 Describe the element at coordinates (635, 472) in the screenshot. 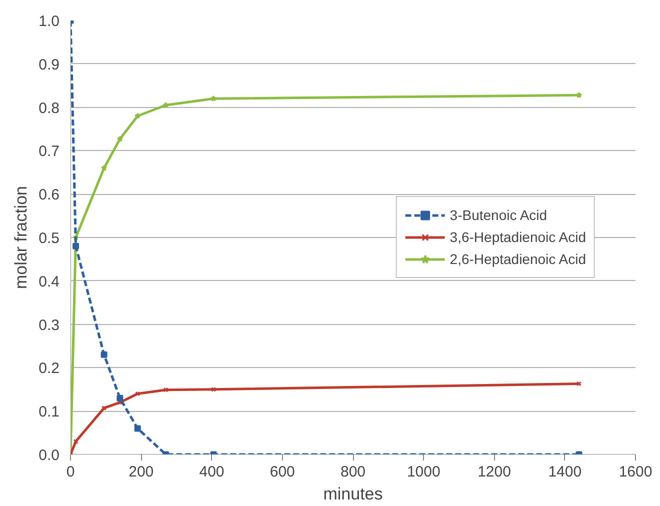

I see `x-tick-label: 1600` at that location.